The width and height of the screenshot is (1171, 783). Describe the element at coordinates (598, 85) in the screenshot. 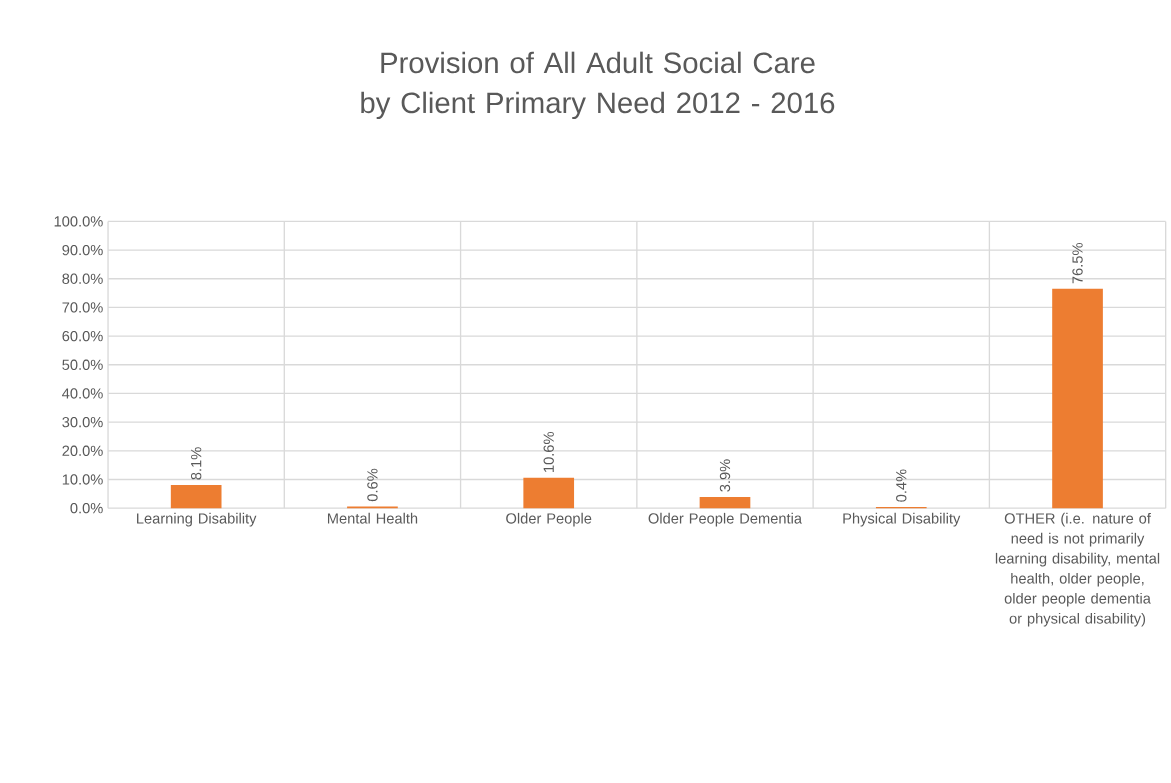

I see `chart-title: Provision of All Adult Social Care by Client Primary Need 2012 - 2016` at that location.